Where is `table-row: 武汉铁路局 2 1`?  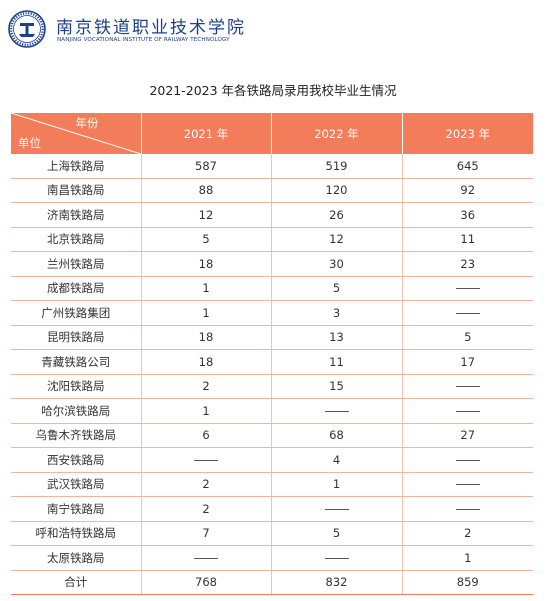
table-row: 武汉铁路局 2 1 is located at coordinates (272, 484).